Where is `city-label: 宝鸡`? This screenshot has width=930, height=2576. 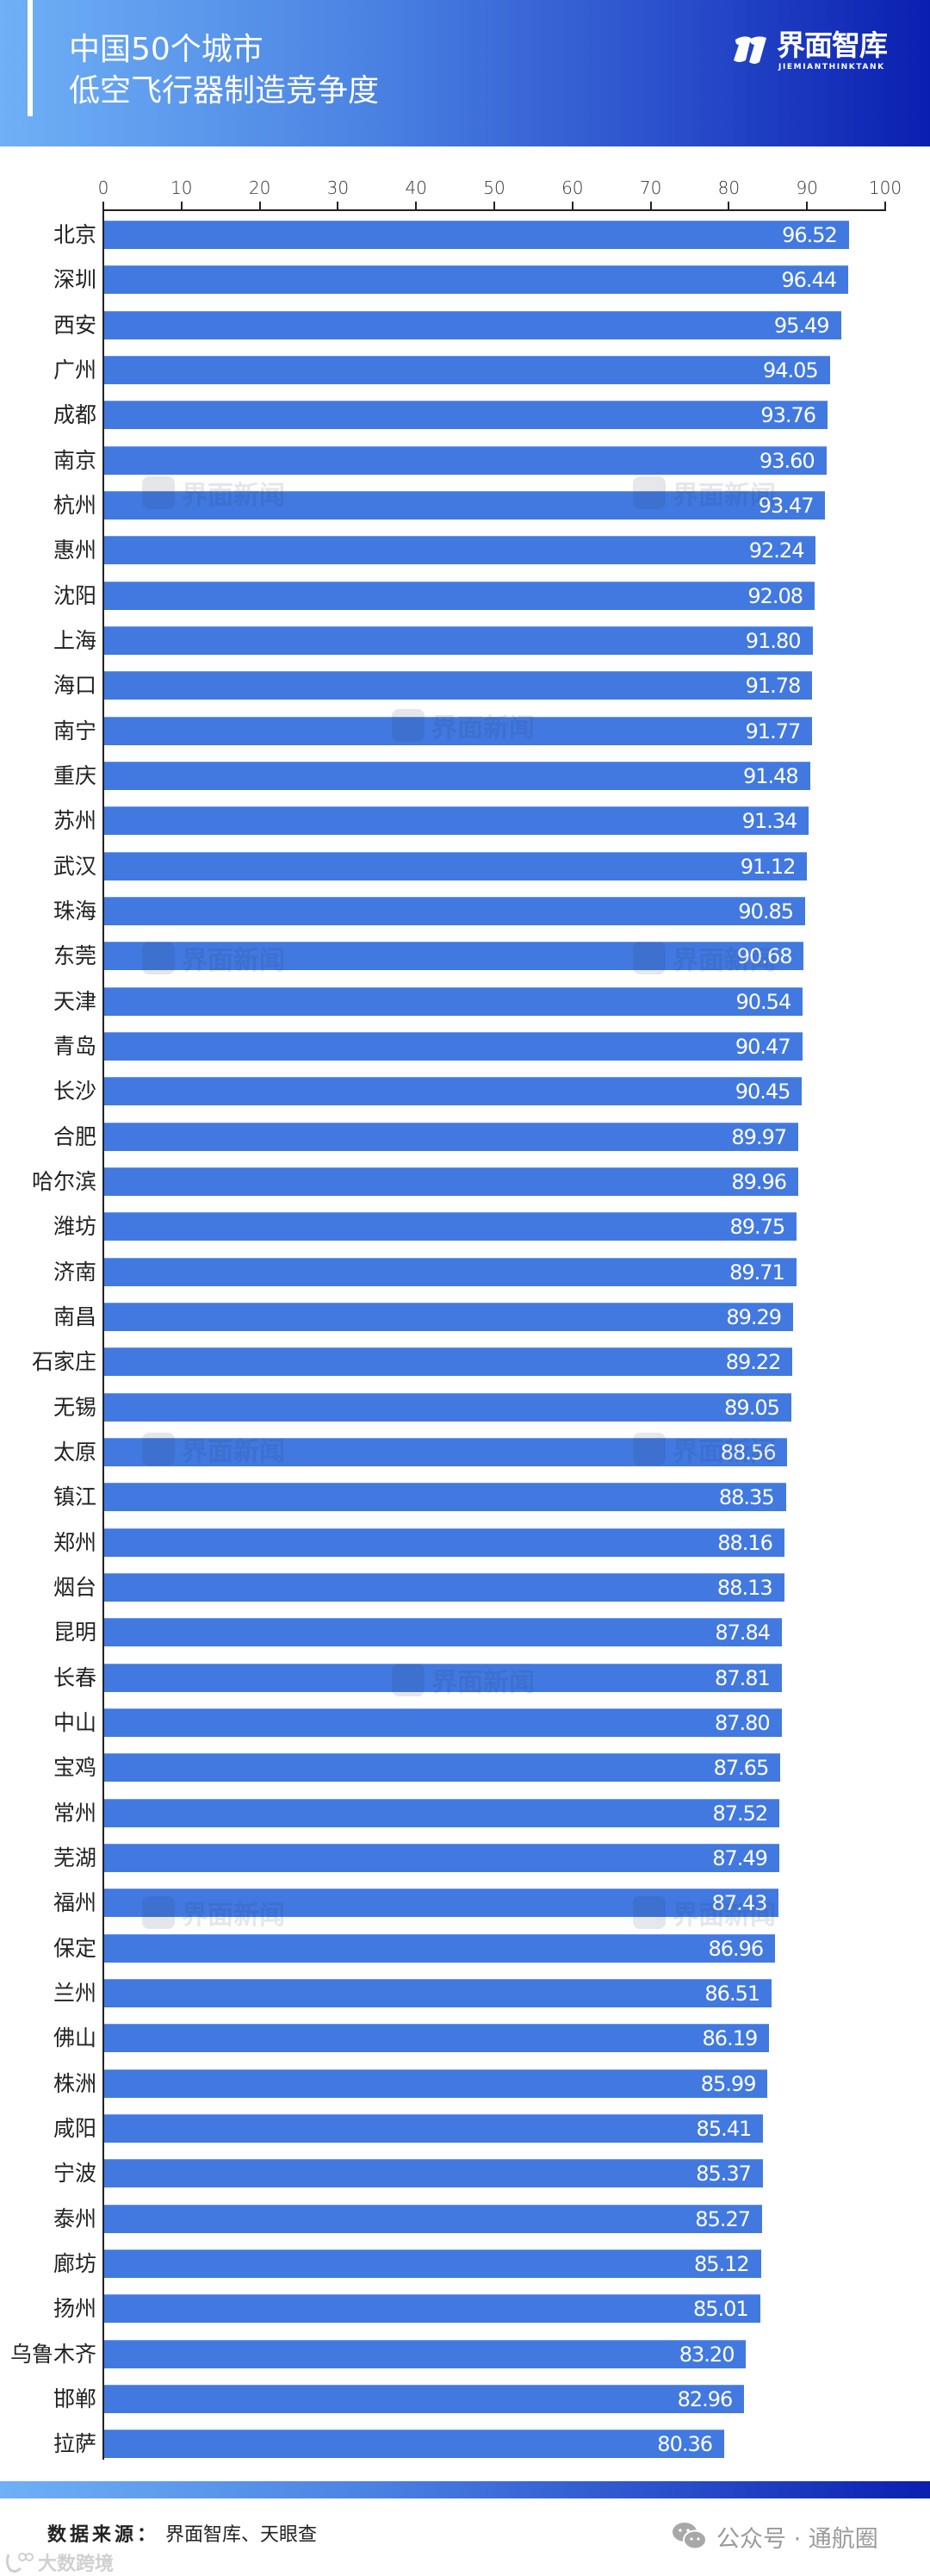
city-label: 宝鸡 is located at coordinates (74, 1768).